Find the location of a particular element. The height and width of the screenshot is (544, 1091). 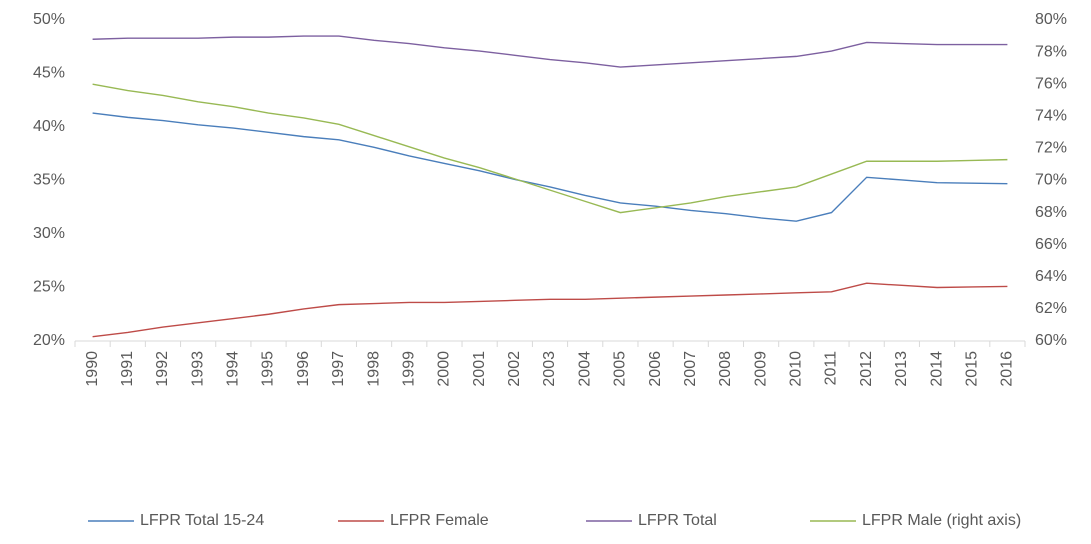

x-tick-label: 1992 is located at coordinates (162, 369).